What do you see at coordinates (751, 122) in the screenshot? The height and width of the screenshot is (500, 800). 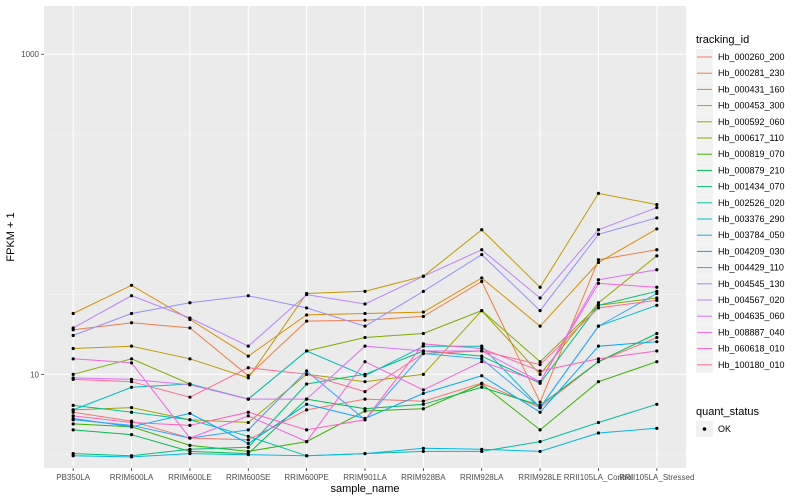 I see `legend-label: Hb_000592_060` at bounding box center [751, 122].